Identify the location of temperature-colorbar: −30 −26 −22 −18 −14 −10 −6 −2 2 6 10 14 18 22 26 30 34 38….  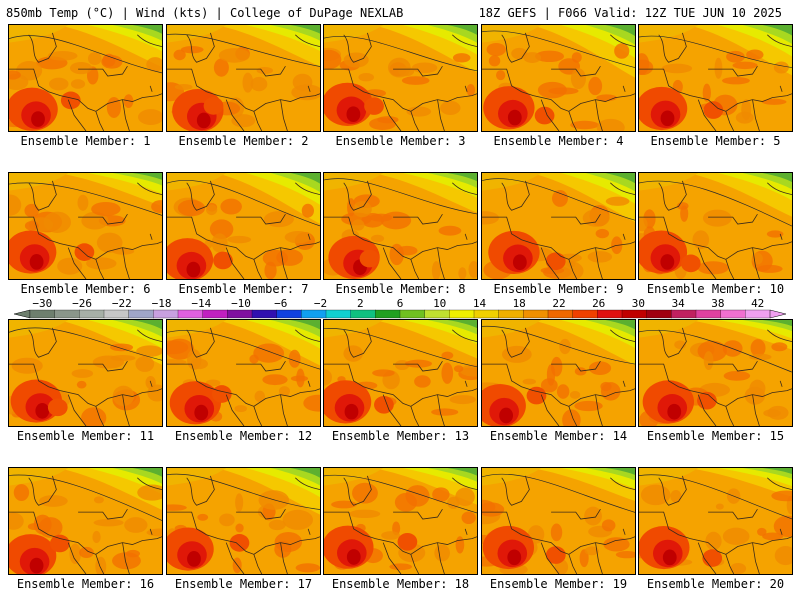
(400, 310).